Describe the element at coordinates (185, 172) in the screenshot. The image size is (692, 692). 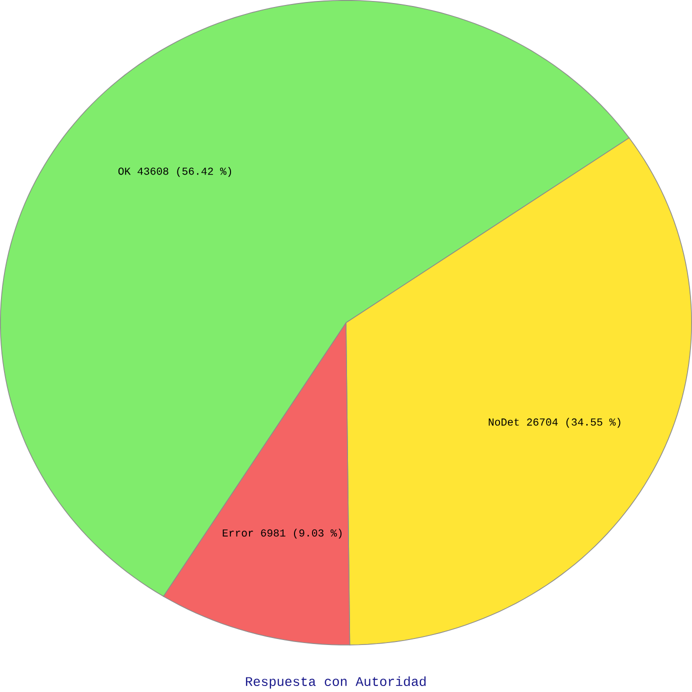
I see `data-label: 43608 (56.42 %)` at that location.